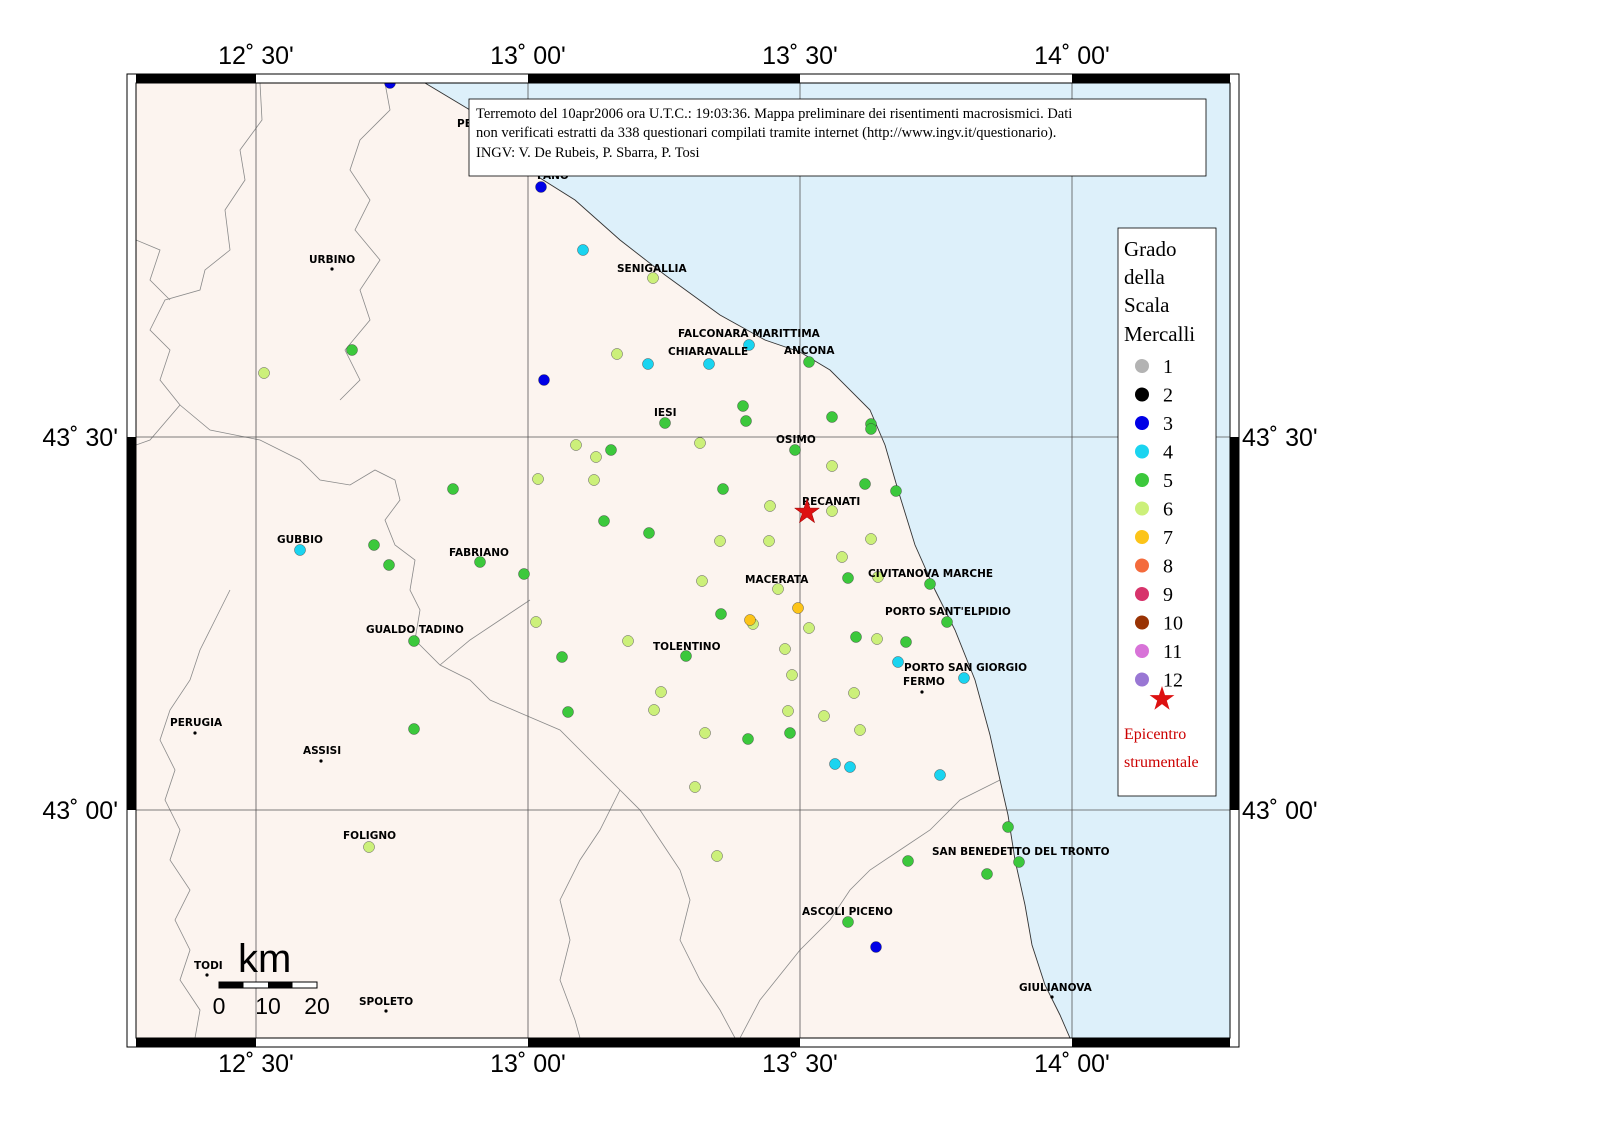  Describe the element at coordinates (796, 440) in the screenshot. I see `city-label: OSIMO` at that location.